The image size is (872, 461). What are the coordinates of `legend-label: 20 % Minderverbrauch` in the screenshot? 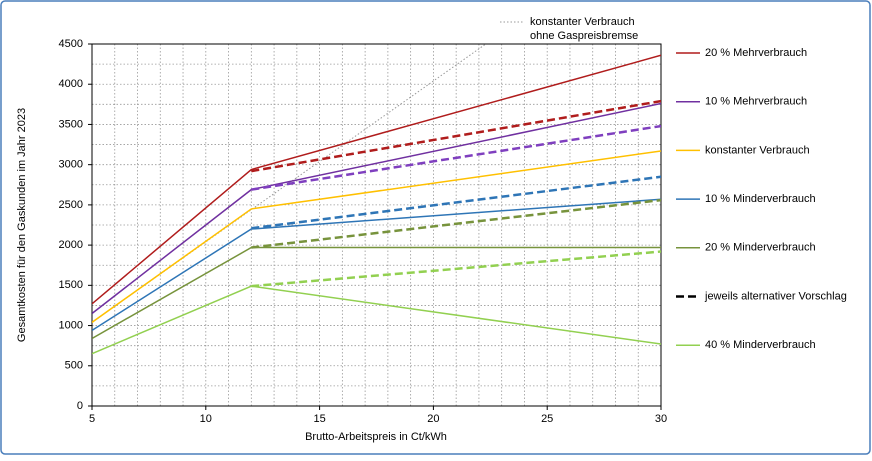 It's located at (760, 248).